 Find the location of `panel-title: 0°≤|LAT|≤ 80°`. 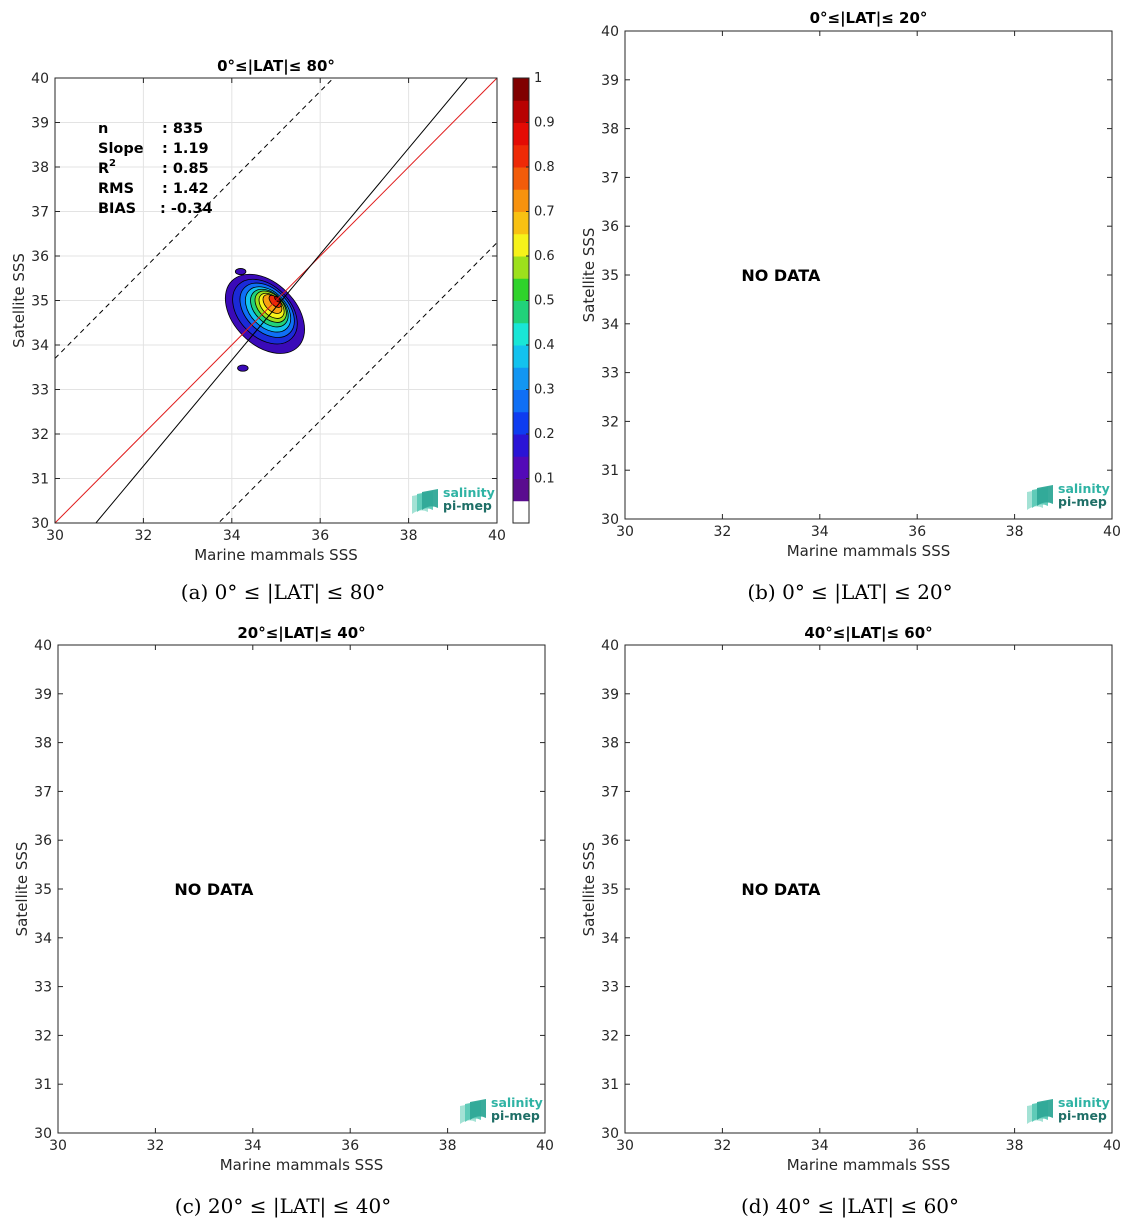

panel-title: 0°≤|LAT|≤ 80° is located at coordinates (276, 66).